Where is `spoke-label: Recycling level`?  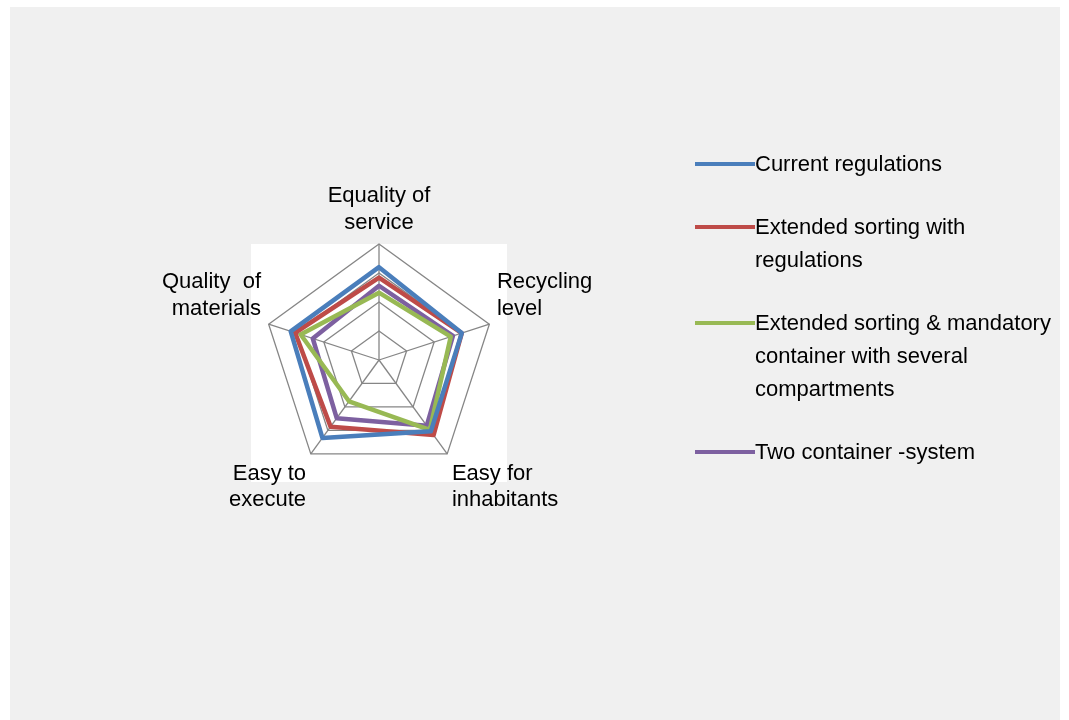
spoke-label: Recycling level is located at coordinates (544, 294).